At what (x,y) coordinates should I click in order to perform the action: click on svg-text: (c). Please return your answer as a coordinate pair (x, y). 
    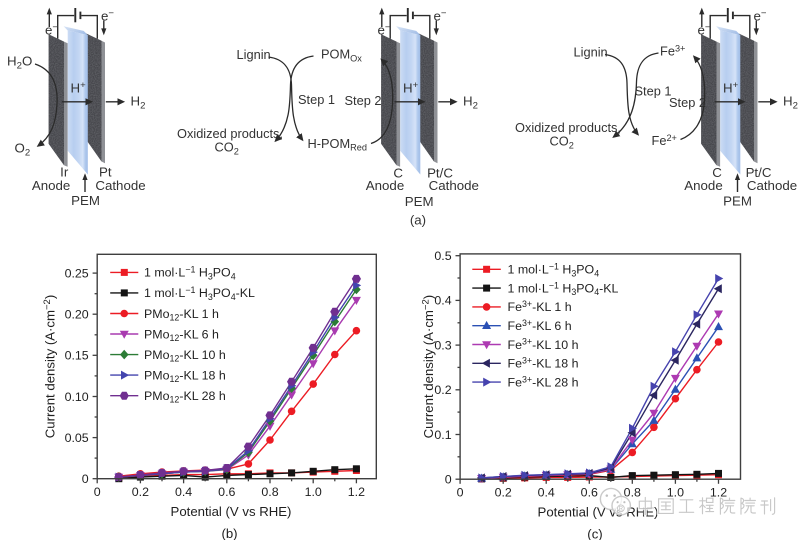
    Looking at the image, I should click on (594, 533).